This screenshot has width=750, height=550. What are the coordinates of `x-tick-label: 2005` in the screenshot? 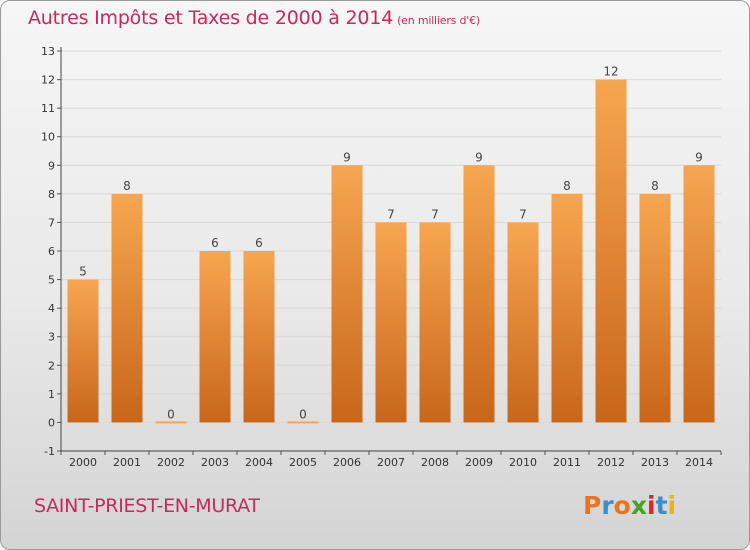 It's located at (303, 462).